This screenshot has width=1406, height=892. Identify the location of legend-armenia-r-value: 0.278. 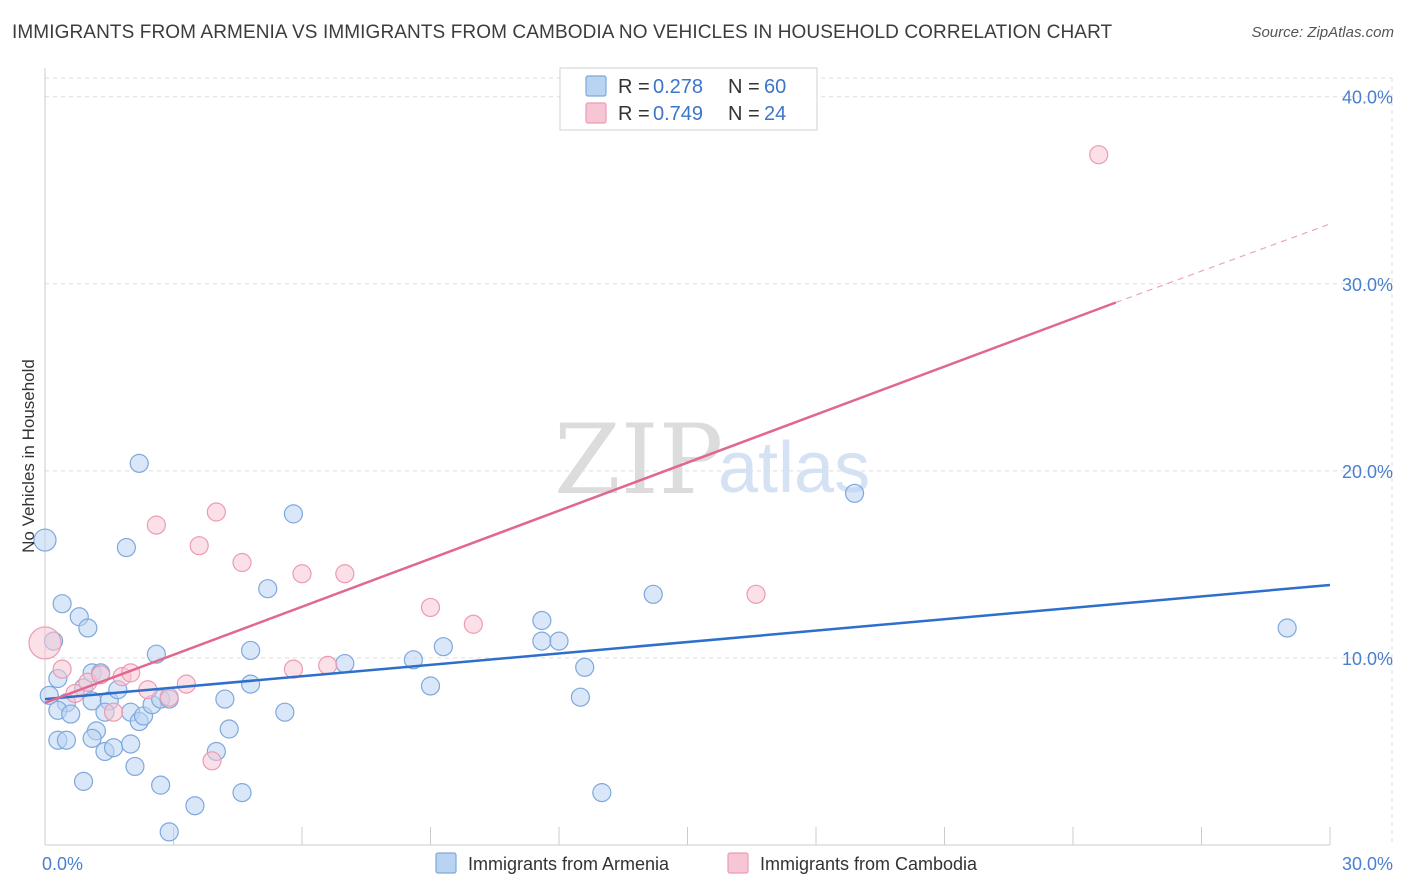
(678, 87).